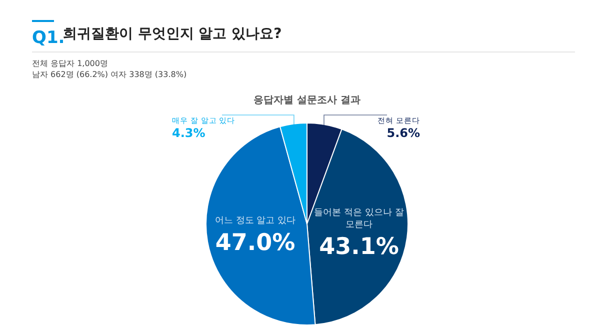 This screenshot has height=336, width=600. What do you see at coordinates (189, 133) in the screenshot?
I see `data-label: 4.3%` at bounding box center [189, 133].